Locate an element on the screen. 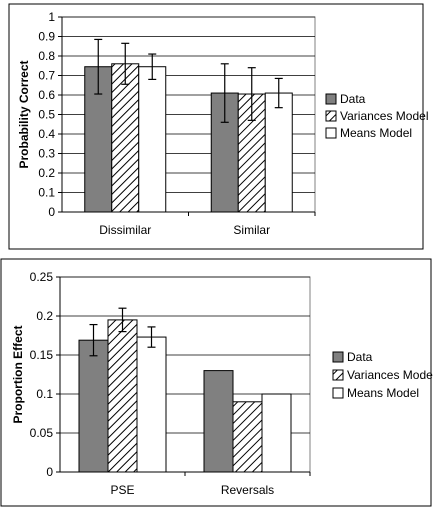  x-category-label: Reversals is located at coordinates (247, 490).